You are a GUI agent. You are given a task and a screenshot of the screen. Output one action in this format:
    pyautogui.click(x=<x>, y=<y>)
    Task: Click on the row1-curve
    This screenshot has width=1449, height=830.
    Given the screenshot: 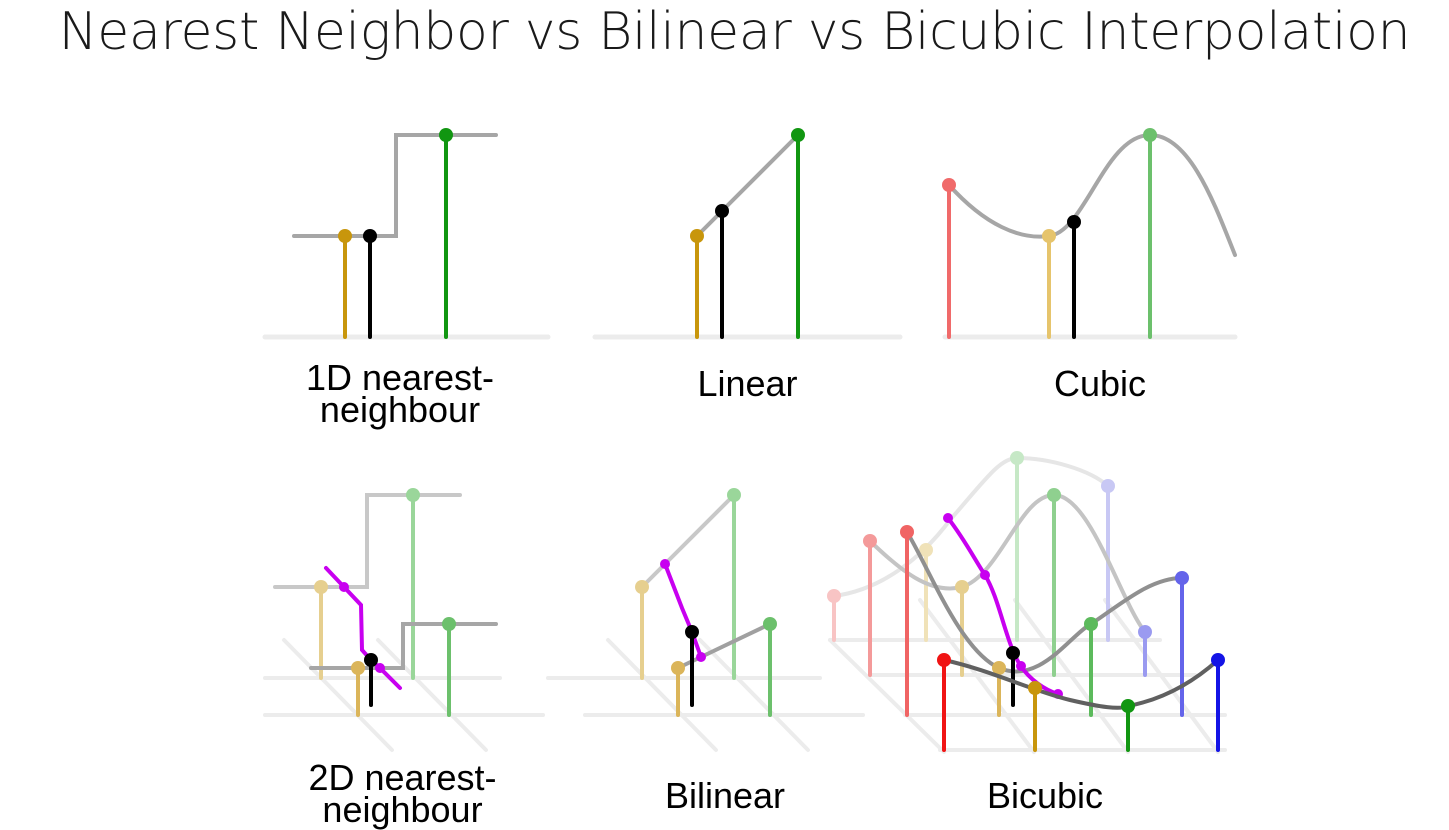 What is the action you would take?
    pyautogui.click(x=971, y=526)
    